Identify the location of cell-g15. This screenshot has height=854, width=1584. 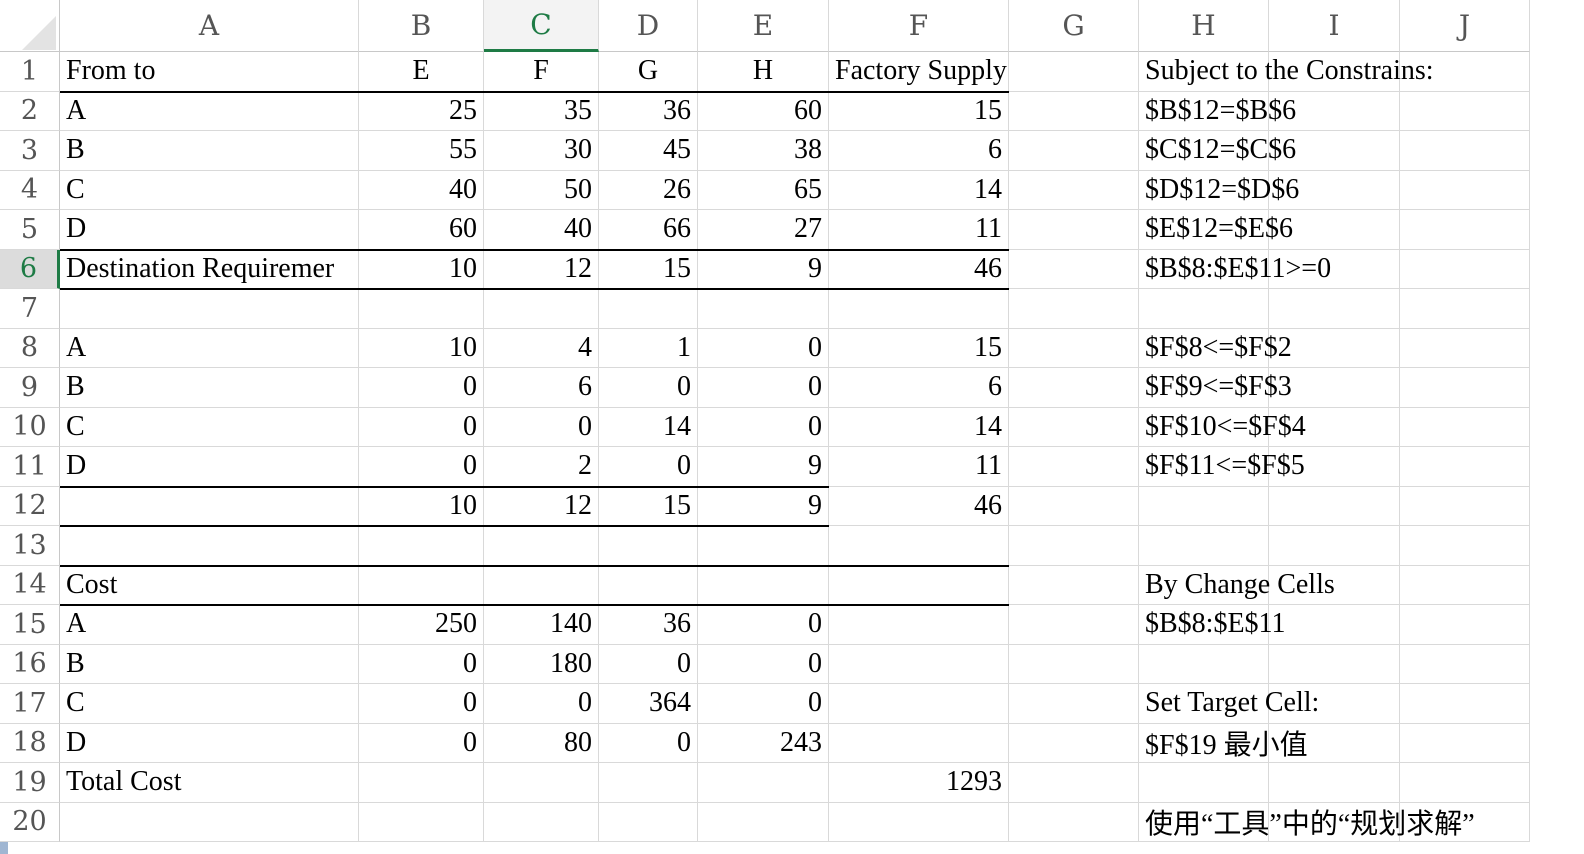
(1074, 625).